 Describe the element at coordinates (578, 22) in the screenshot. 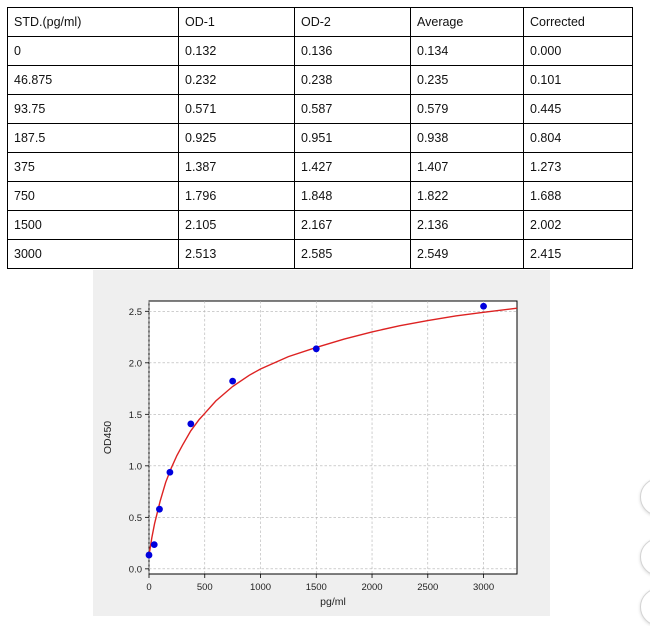

I see `column-header-corrected: Corrected` at that location.